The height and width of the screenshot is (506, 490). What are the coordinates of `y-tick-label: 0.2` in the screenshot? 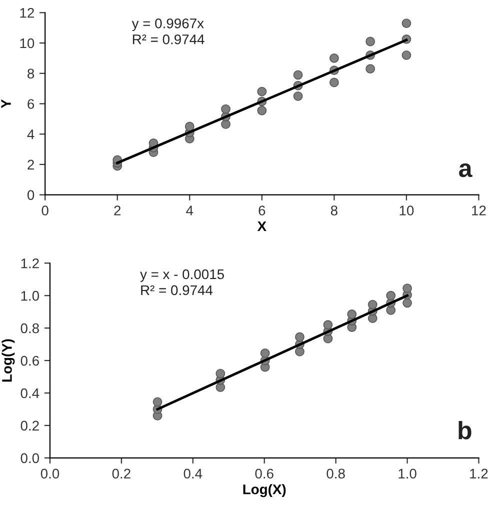 It's located at (29, 425).